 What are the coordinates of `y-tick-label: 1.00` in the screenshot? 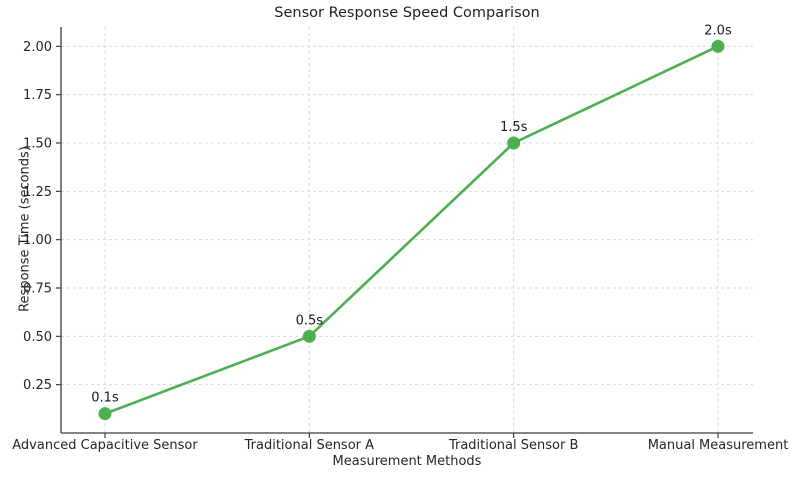 It's located at (37, 240).